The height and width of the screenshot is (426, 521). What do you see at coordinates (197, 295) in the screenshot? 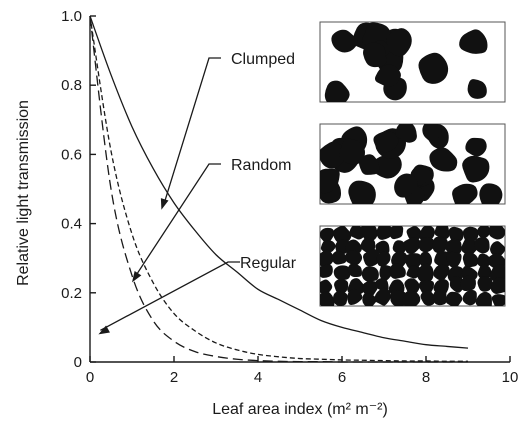
I see `callout-regular: Regular` at bounding box center [197, 295].